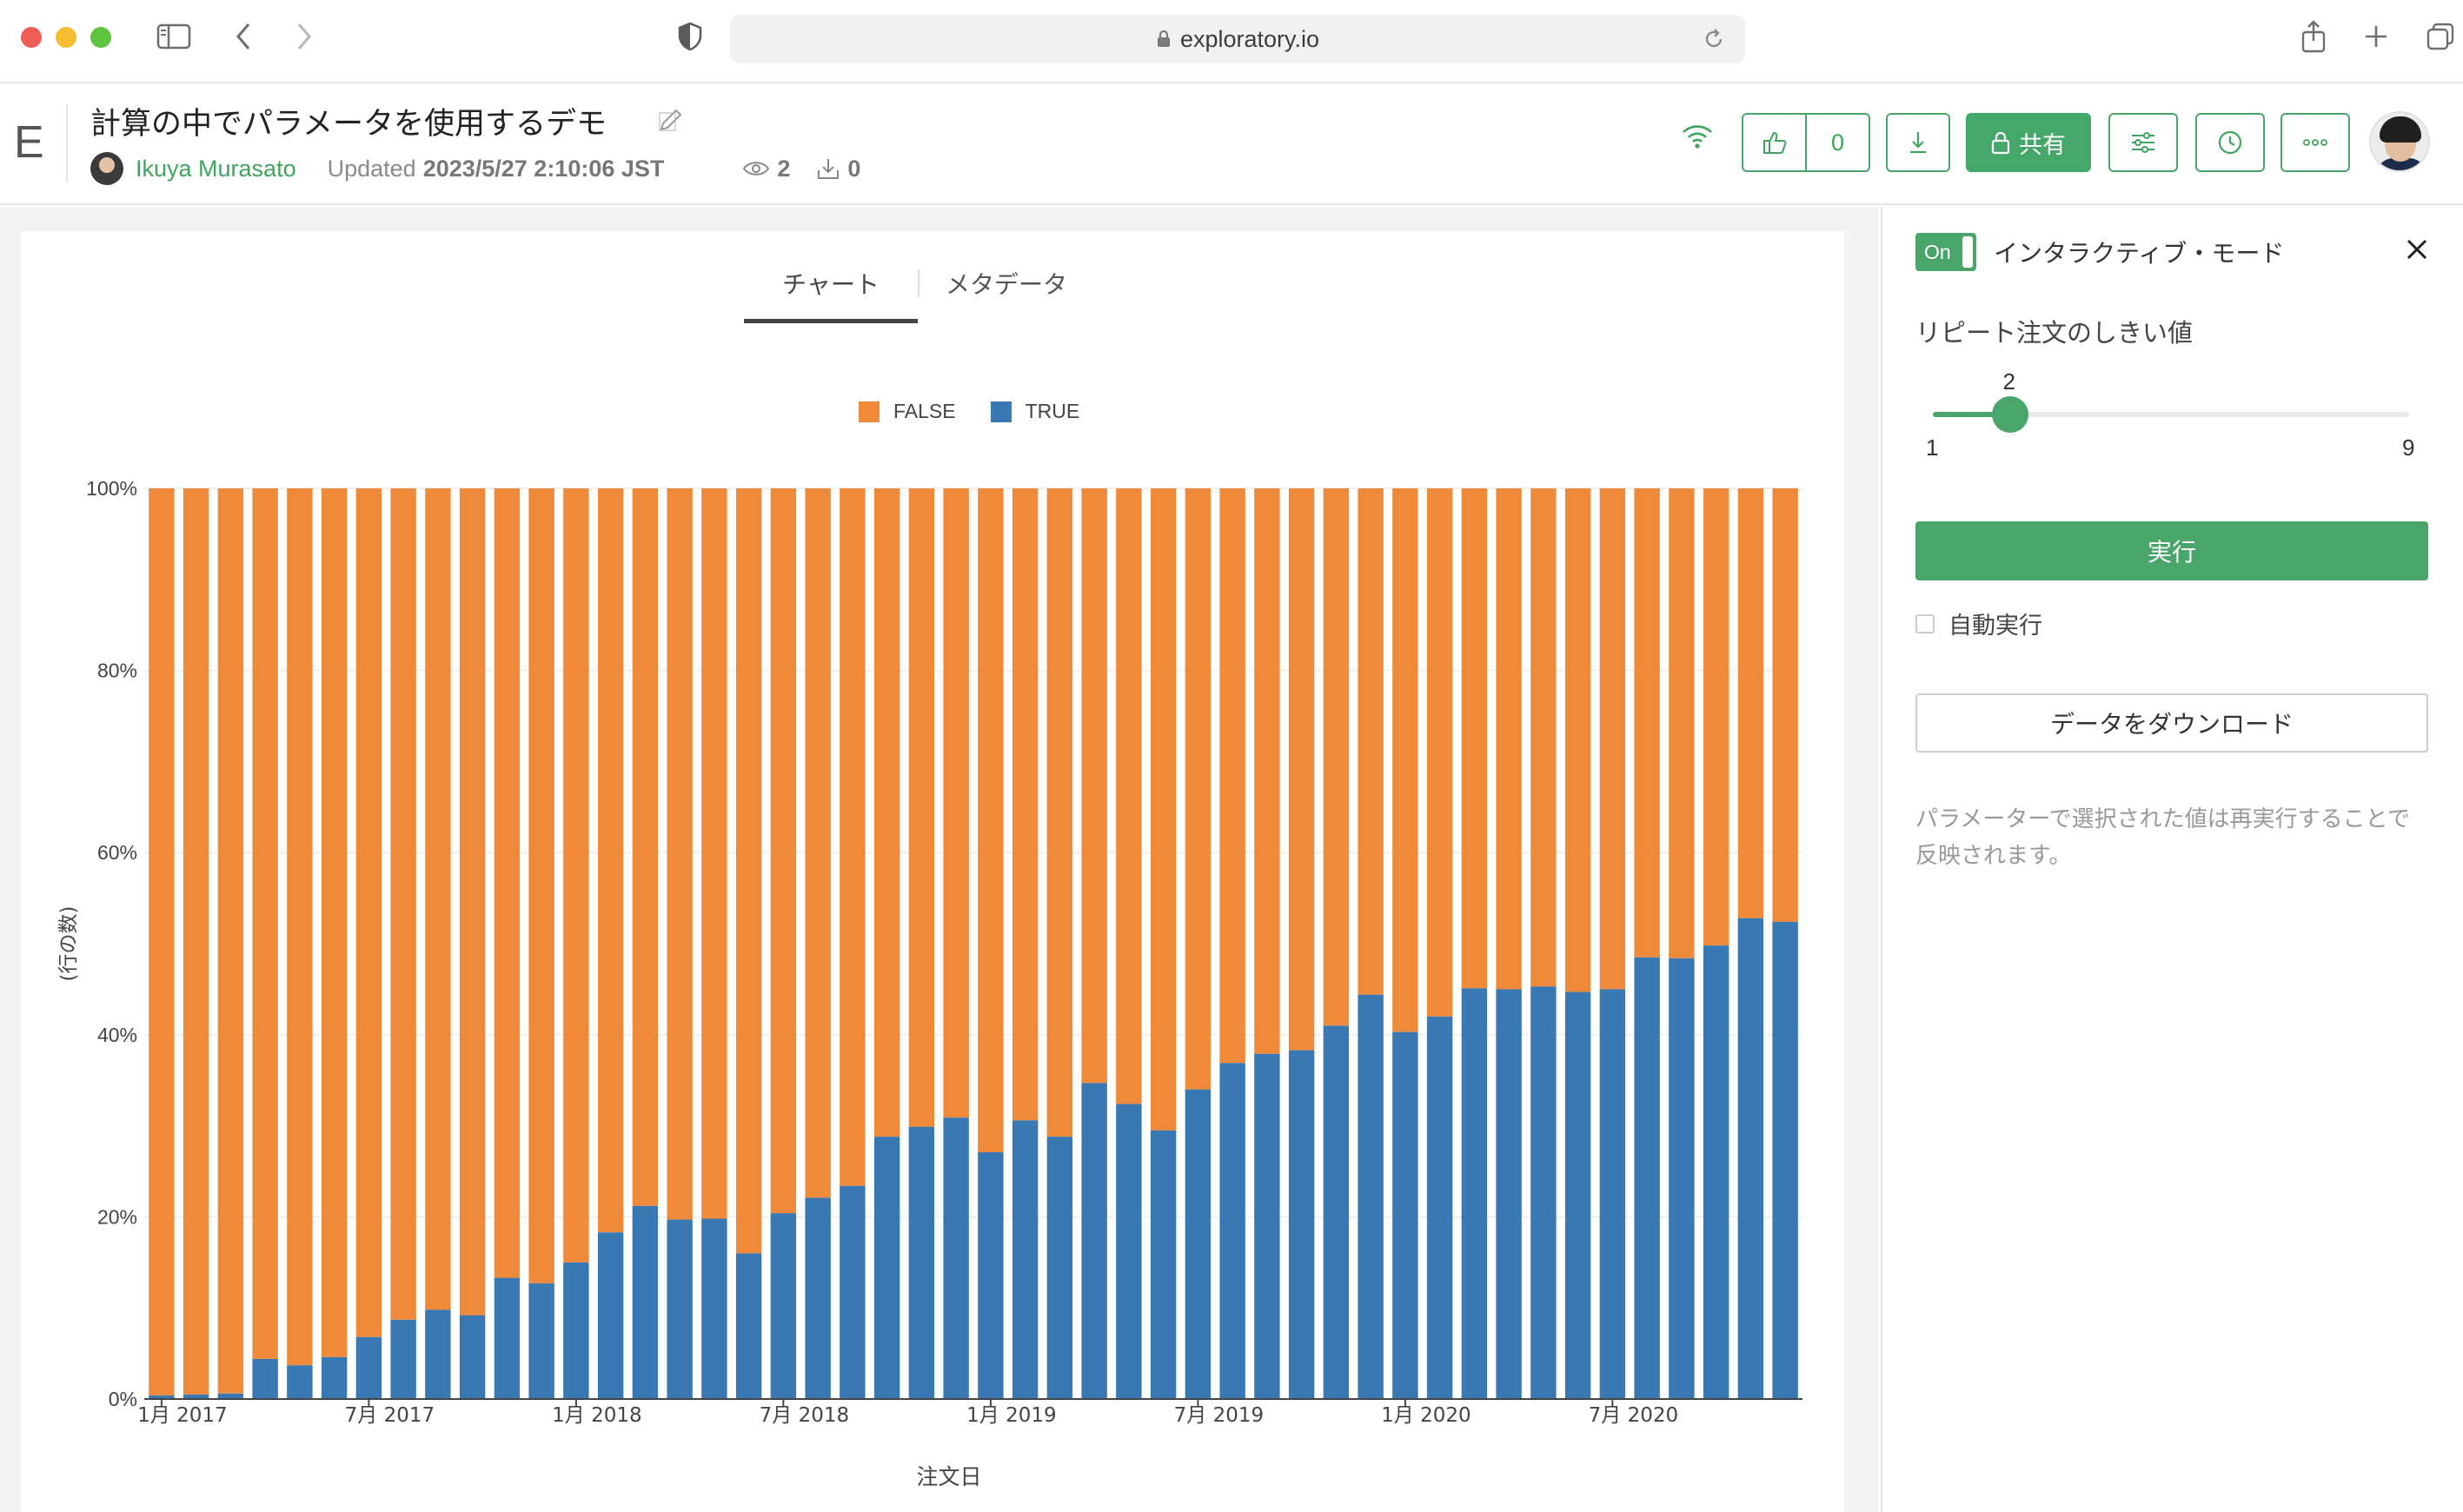  Describe the element at coordinates (907, 411) in the screenshot. I see `legend-item-false: FALSE` at that location.